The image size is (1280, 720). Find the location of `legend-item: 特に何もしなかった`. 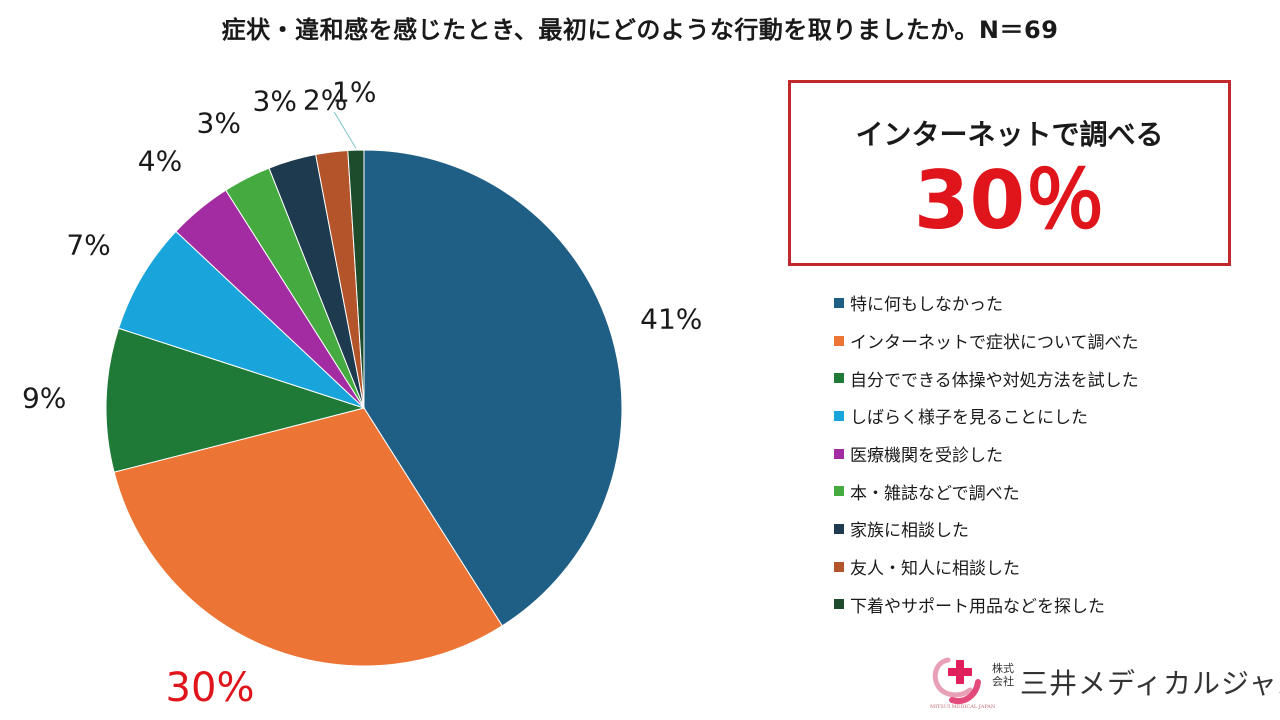

legend-item: 特に何もしなかった is located at coordinates (986, 303).